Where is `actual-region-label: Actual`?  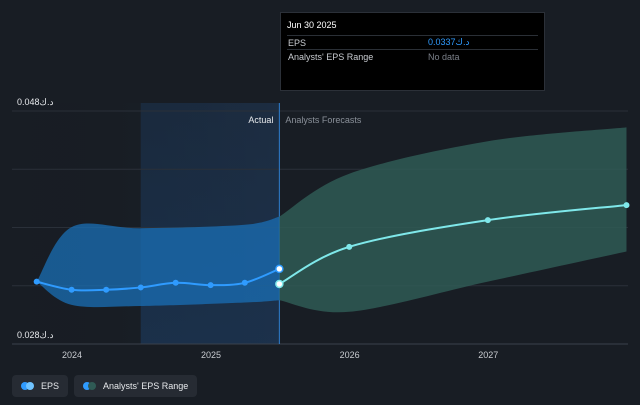 actual-region-label: Actual is located at coordinates (260, 120).